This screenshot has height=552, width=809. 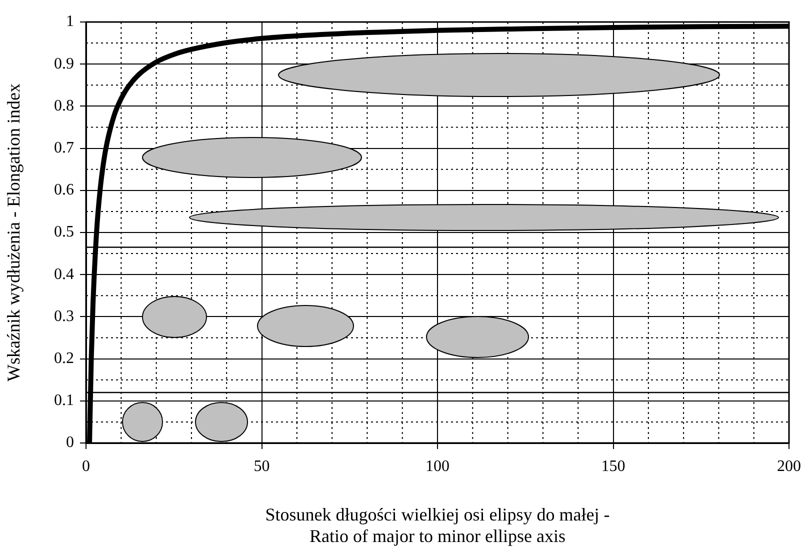 I want to click on y-tick-label: 0.1, so click(x=64, y=401).